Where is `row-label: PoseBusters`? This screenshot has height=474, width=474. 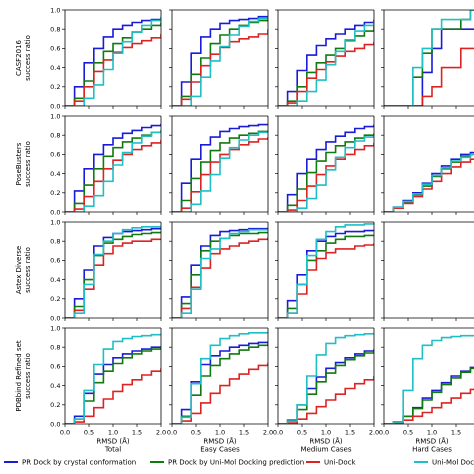
row-label: PoseBusters is located at coordinates (19, 163).